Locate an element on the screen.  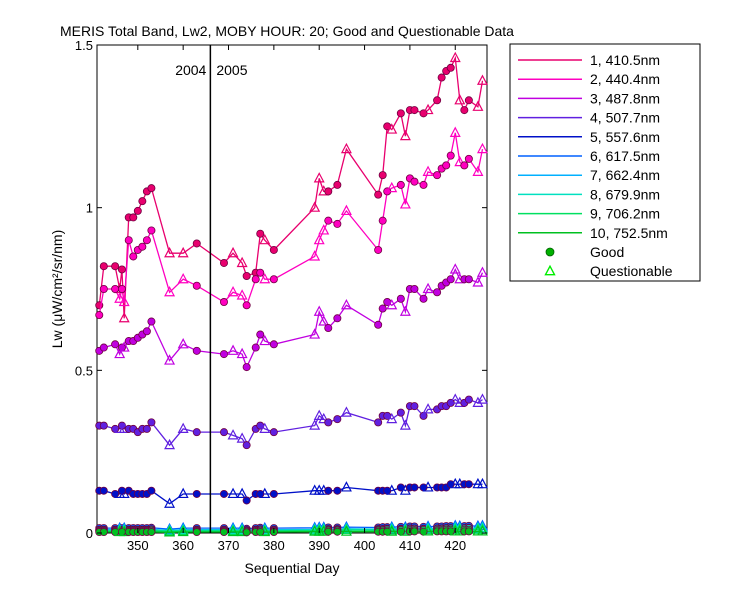
legend-good-label: Good is located at coordinates (607, 252).